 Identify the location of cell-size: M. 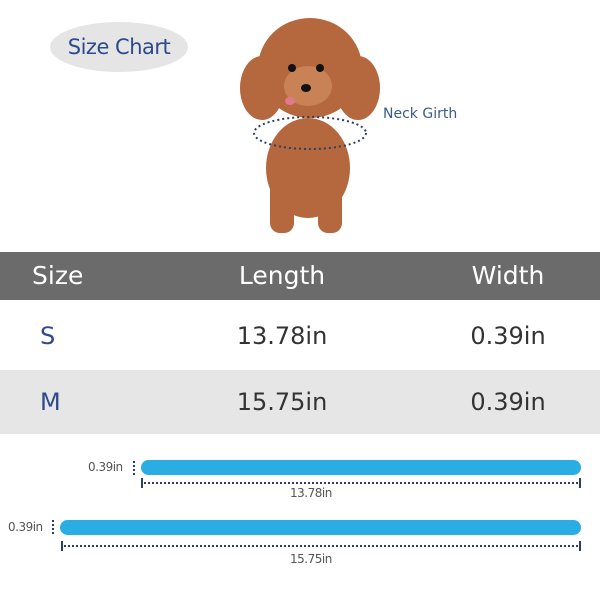
(50, 402).